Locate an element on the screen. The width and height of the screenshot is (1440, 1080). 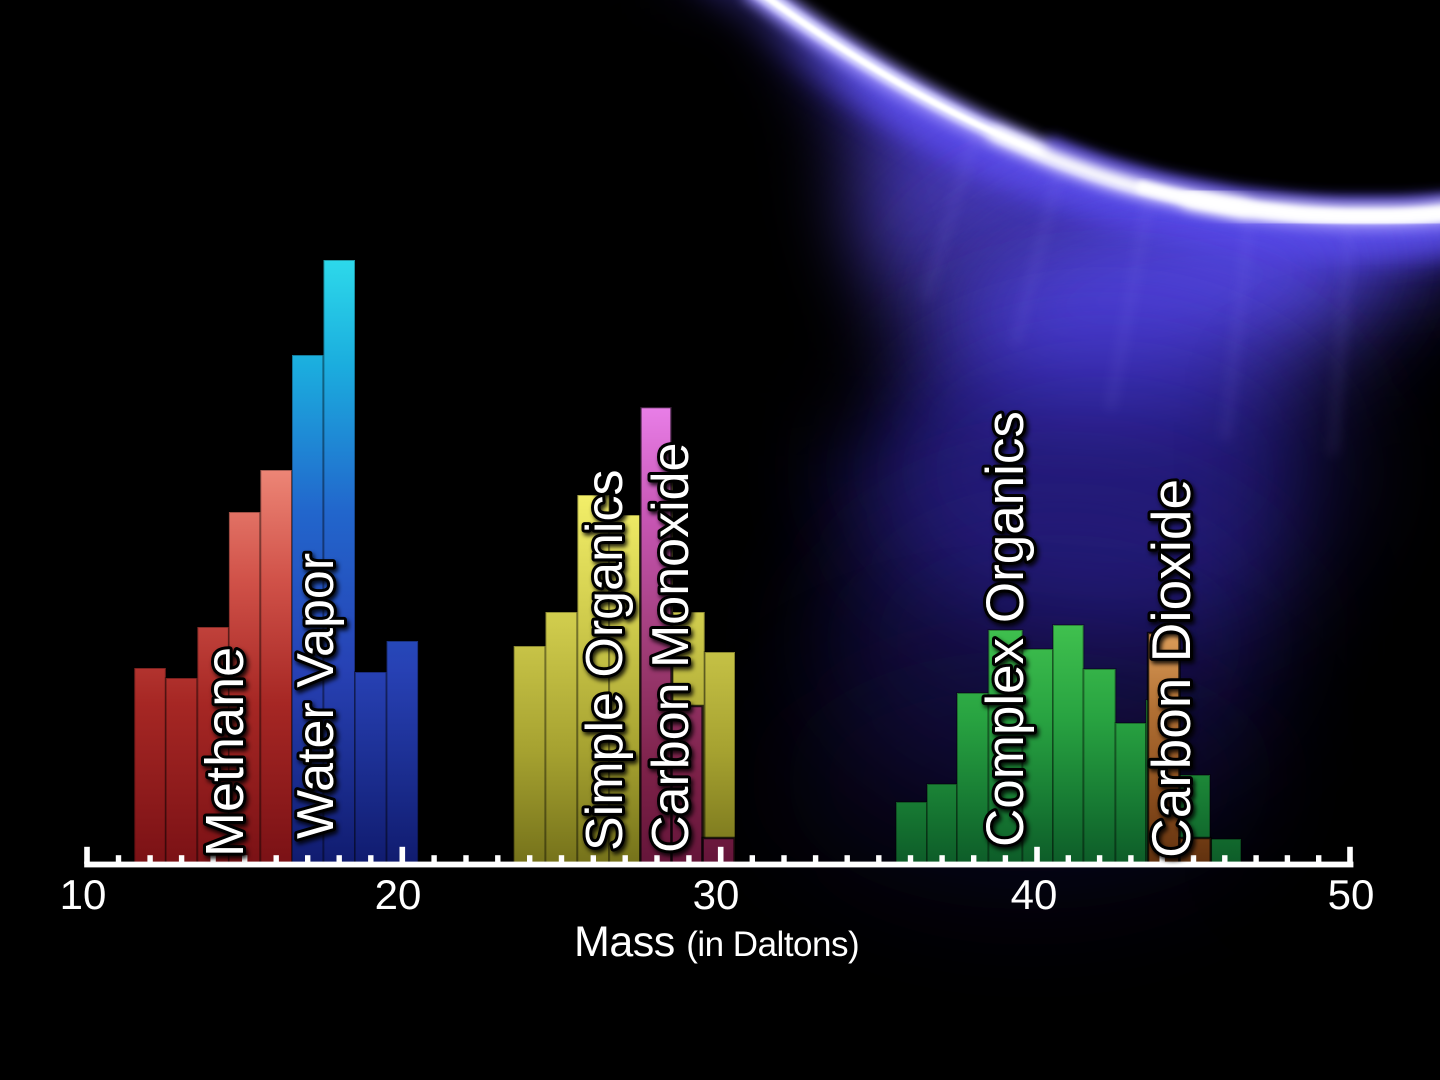
svg-text: Complex Organics is located at coordinates (1005, 629).